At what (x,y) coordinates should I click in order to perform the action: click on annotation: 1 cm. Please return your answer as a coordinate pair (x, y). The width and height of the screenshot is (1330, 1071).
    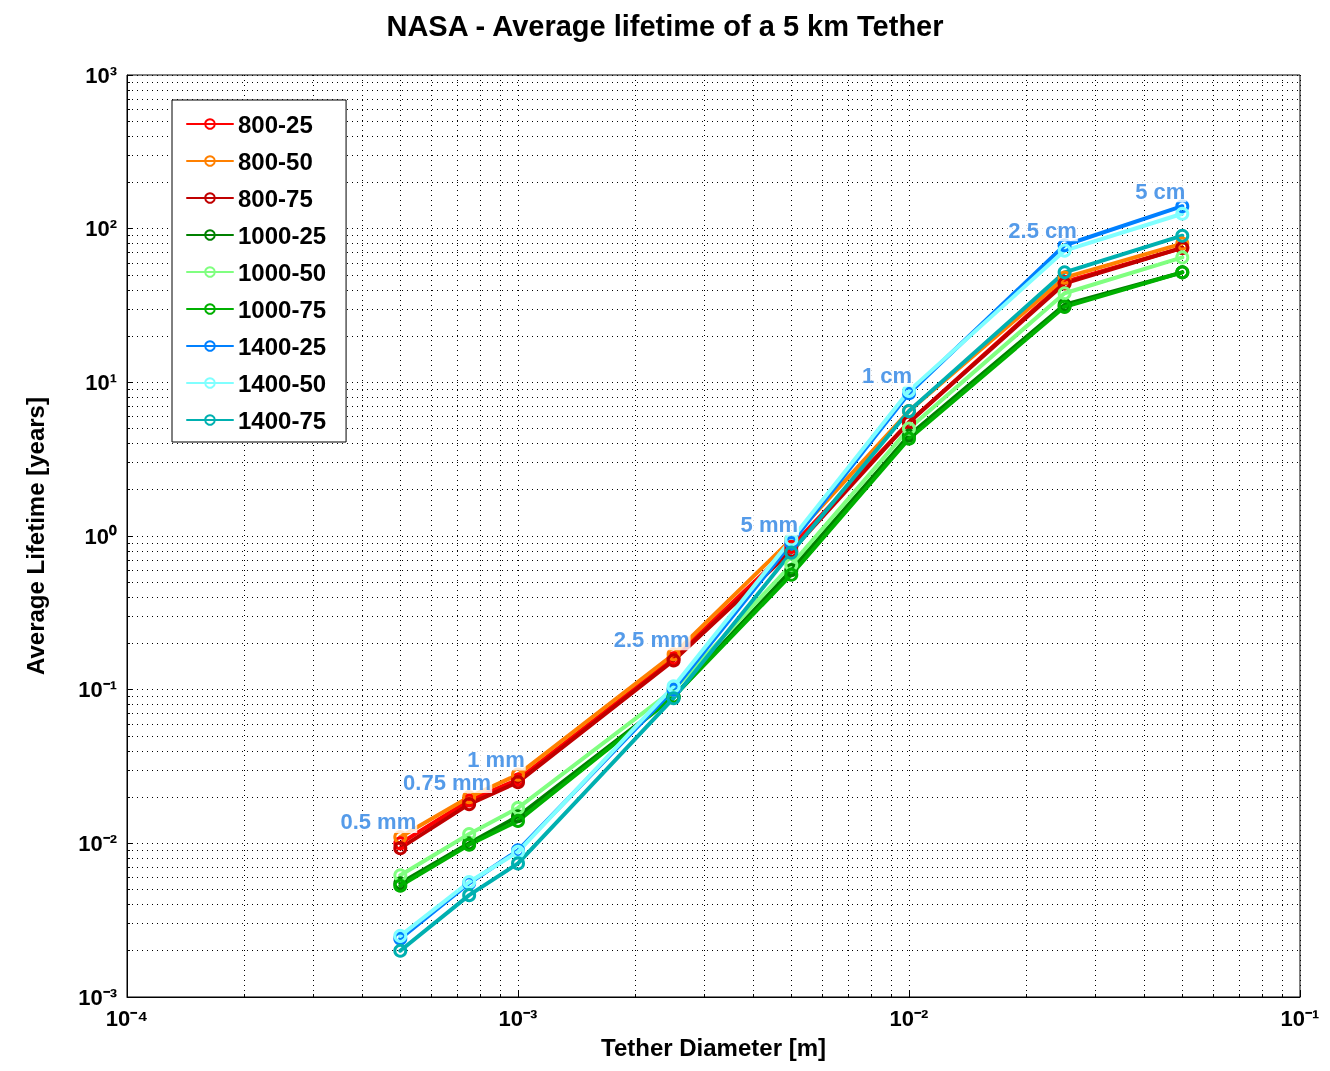
    Looking at the image, I should click on (887, 376).